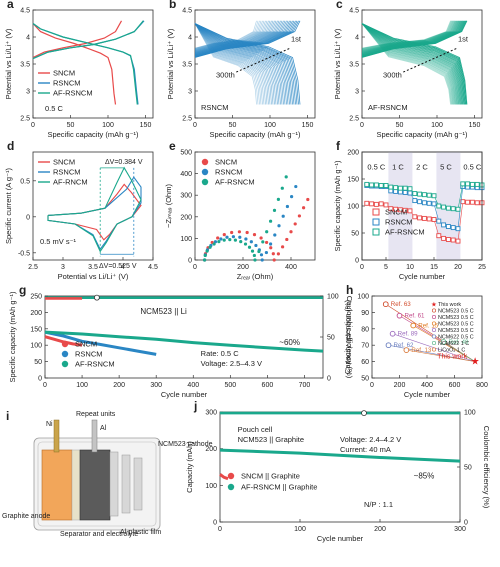 This screenshot has width=500, height=567. What do you see at coordinates (468, 468) in the screenshot?
I see `y-tick-label-right: 50` at bounding box center [468, 468].